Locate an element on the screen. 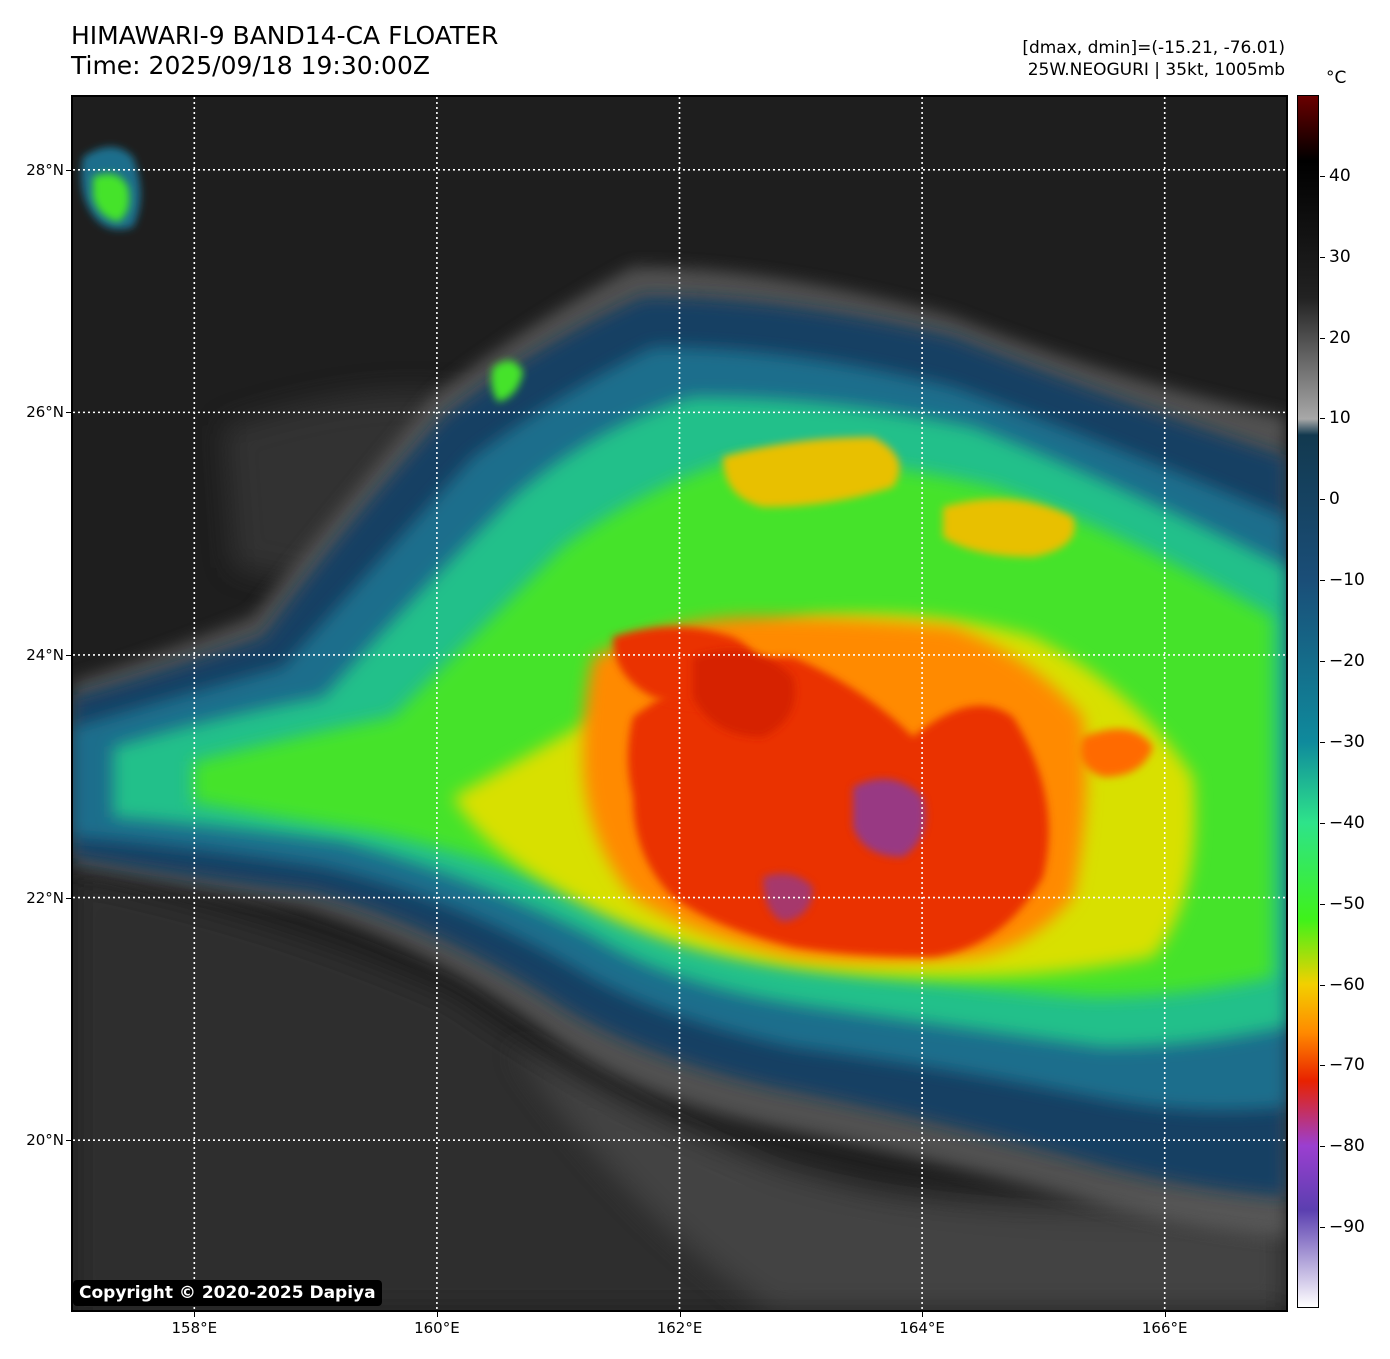  colorbar-tick-label: −50 is located at coordinates (1347, 903).